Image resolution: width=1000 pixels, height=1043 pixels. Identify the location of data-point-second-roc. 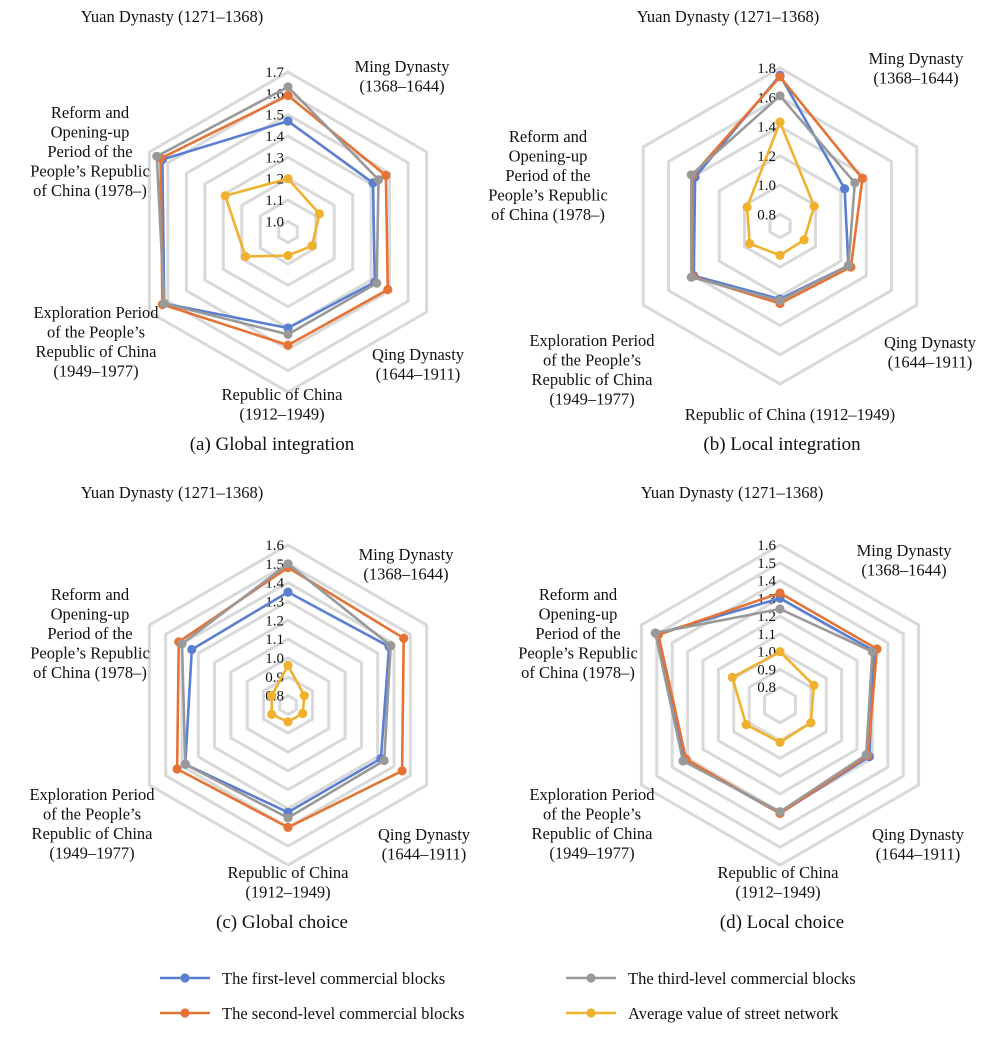
(288, 345).